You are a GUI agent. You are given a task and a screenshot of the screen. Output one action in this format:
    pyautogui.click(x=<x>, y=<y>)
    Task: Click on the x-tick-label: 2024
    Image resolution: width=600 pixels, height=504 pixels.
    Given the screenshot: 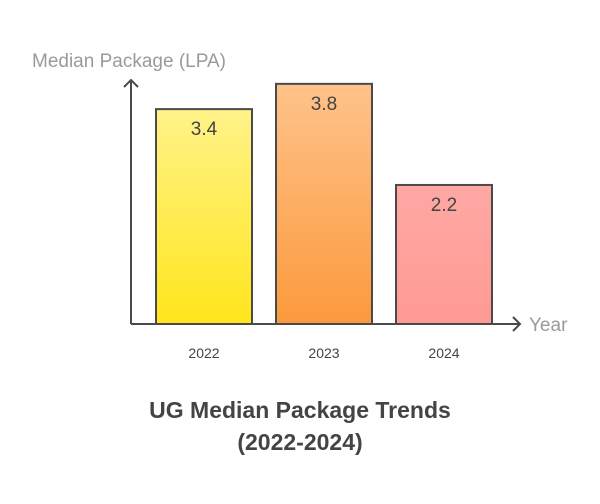 What is the action you would take?
    pyautogui.click(x=443, y=353)
    